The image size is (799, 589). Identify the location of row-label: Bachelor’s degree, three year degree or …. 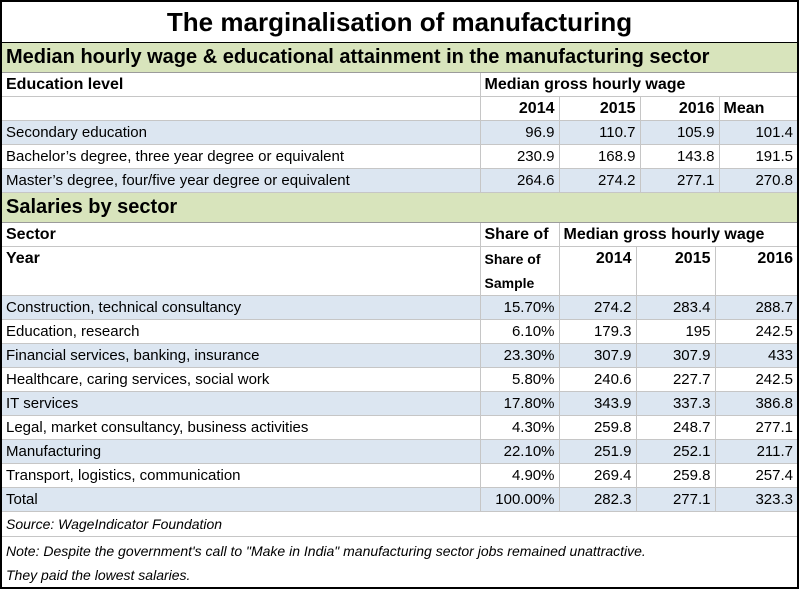
(241, 156).